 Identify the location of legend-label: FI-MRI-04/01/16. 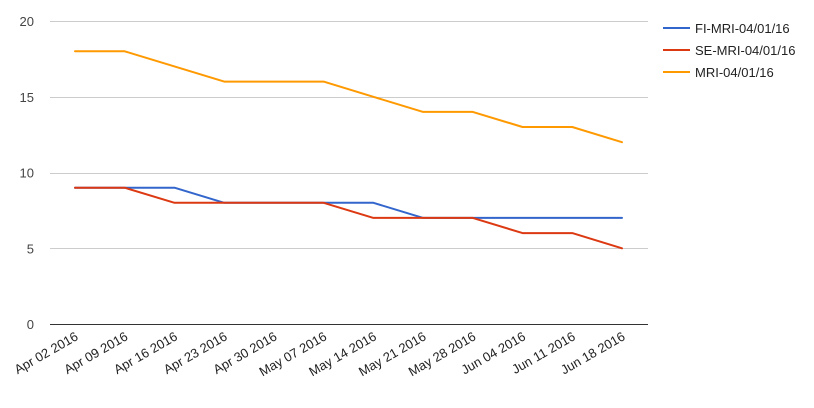
(742, 28).